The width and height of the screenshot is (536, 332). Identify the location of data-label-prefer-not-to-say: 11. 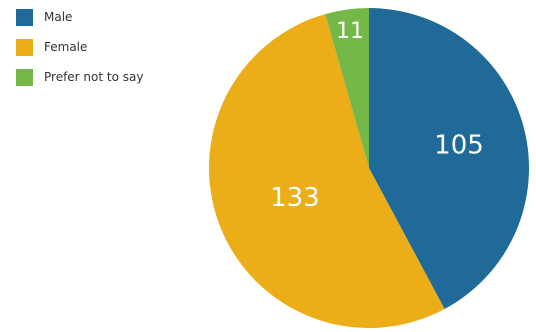
(350, 31).